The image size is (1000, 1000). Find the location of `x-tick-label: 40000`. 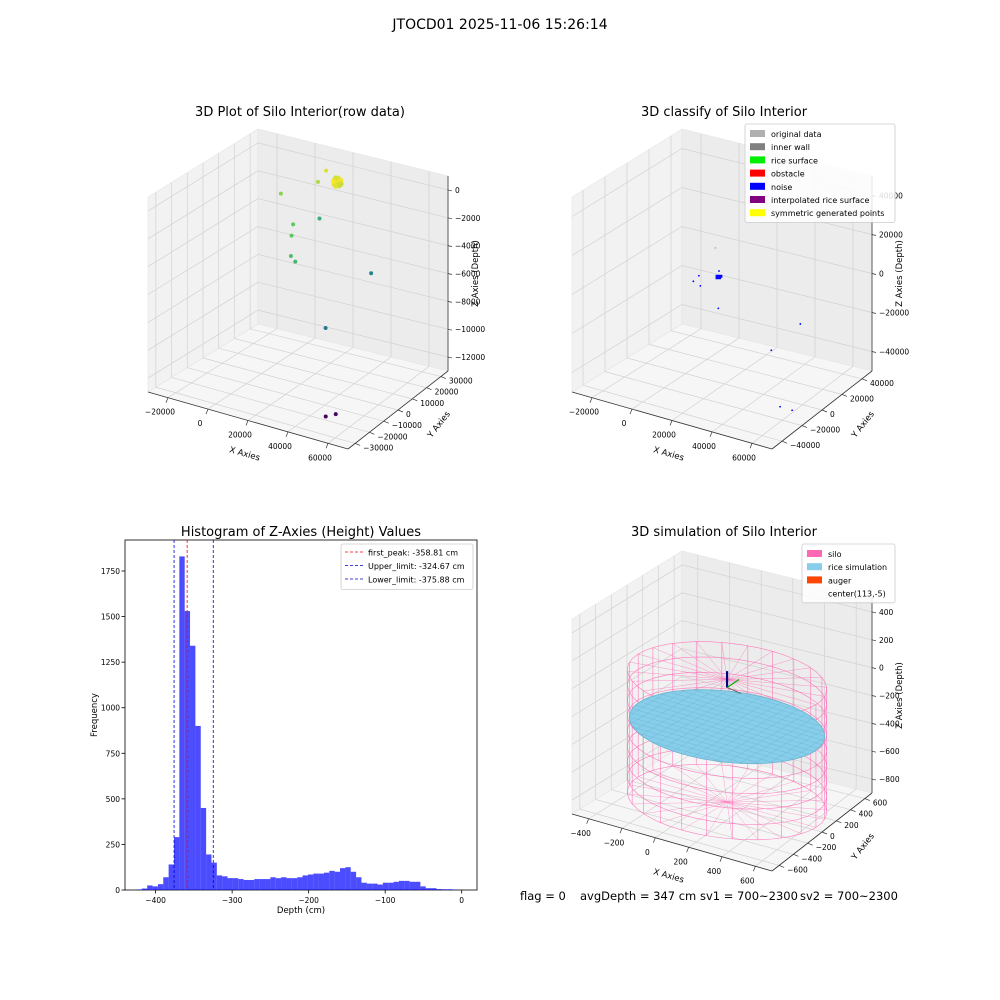

x-tick-label: 40000 is located at coordinates (280, 446).